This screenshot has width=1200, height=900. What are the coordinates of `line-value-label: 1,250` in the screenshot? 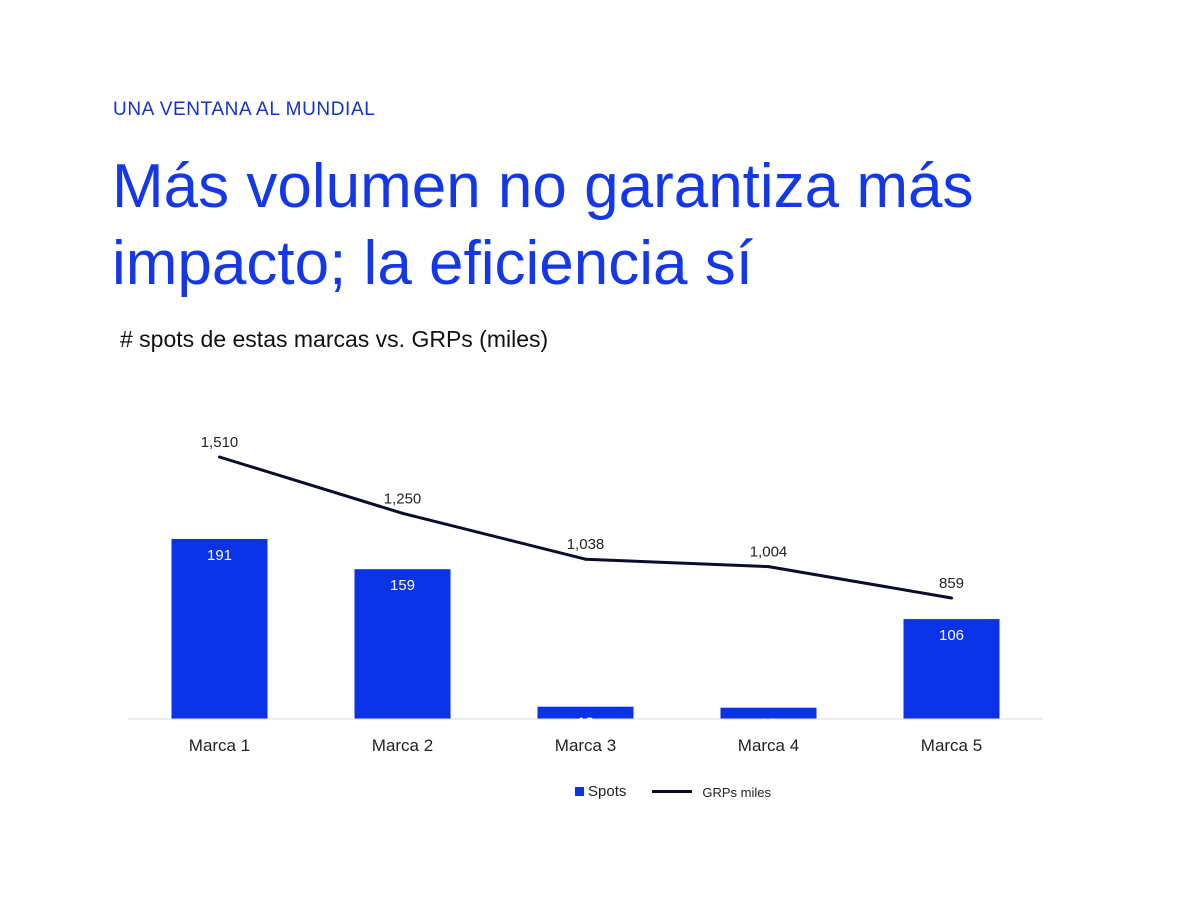 It's located at (403, 498).